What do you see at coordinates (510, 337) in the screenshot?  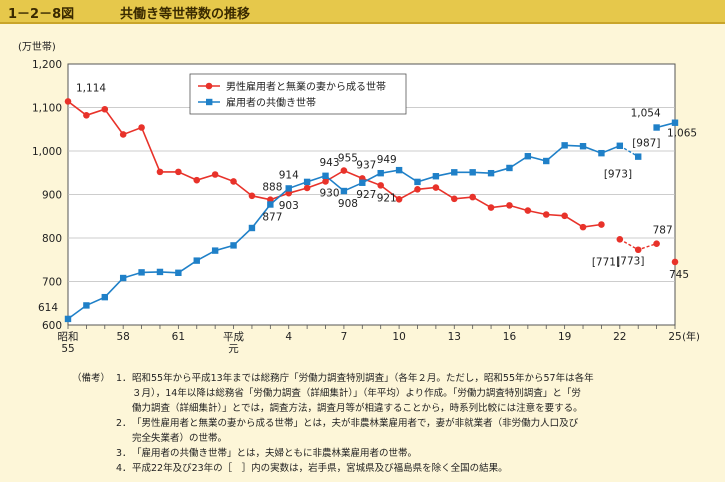 I see `x-tick-label: 16` at bounding box center [510, 337].